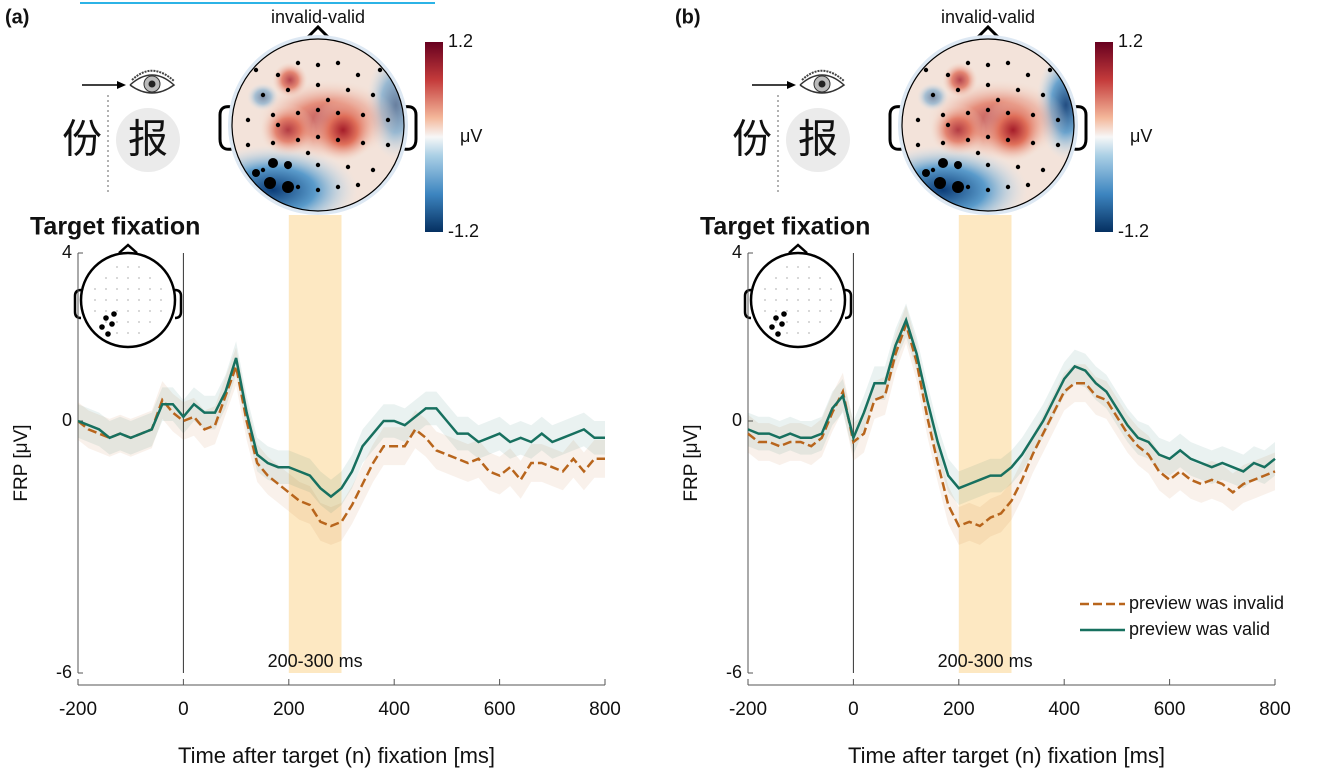 Image resolution: width=1328 pixels, height=775 pixels. I want to click on fixation-circle, so click(818, 140).